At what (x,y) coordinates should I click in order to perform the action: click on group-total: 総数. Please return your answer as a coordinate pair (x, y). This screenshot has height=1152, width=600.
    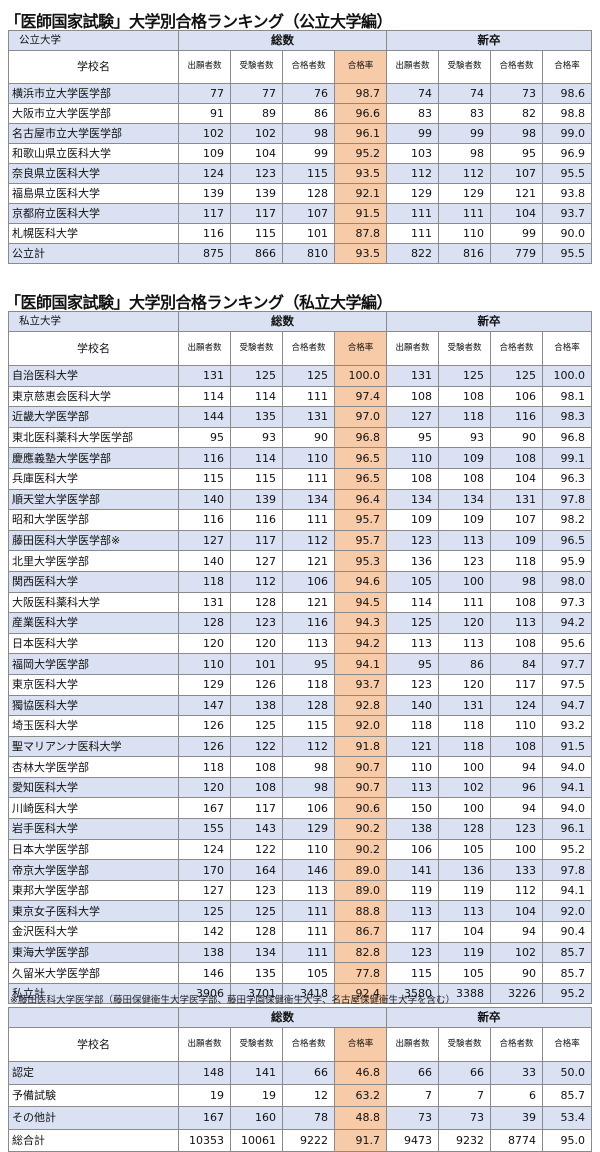
    Looking at the image, I should click on (282, 1017).